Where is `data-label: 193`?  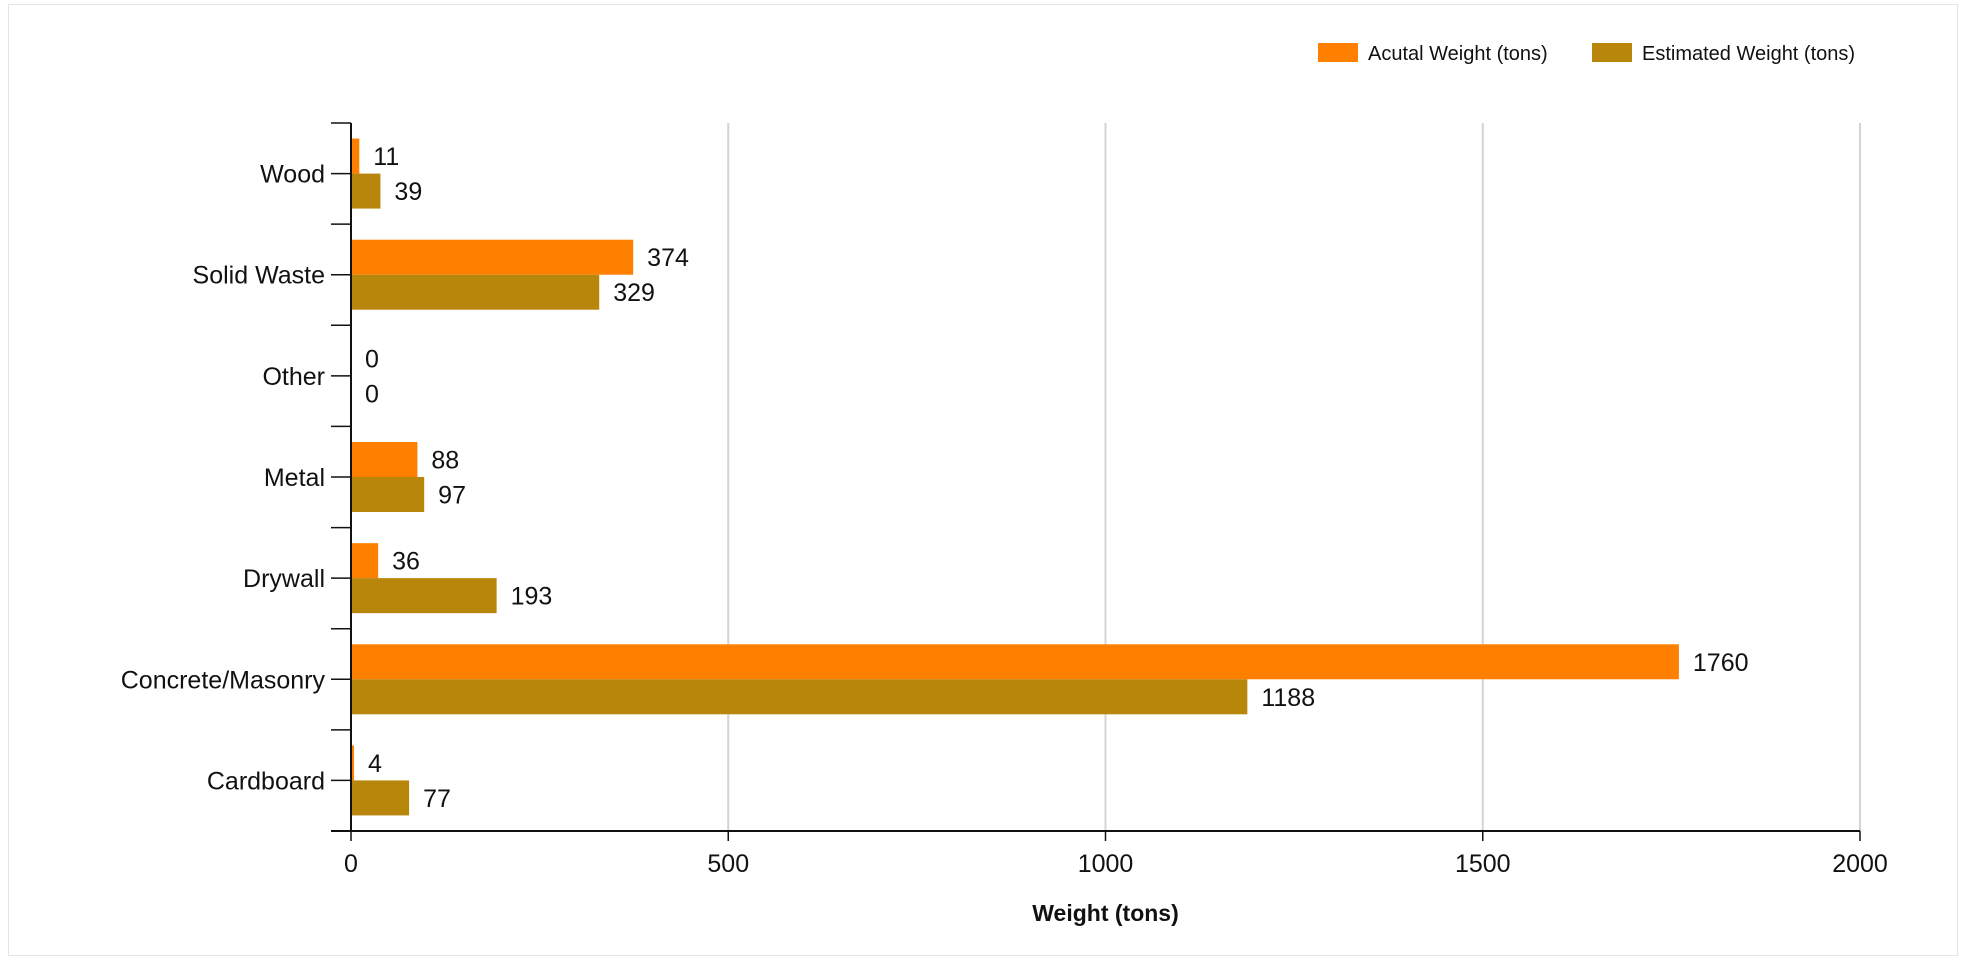
data-label: 193 is located at coordinates (532, 597).